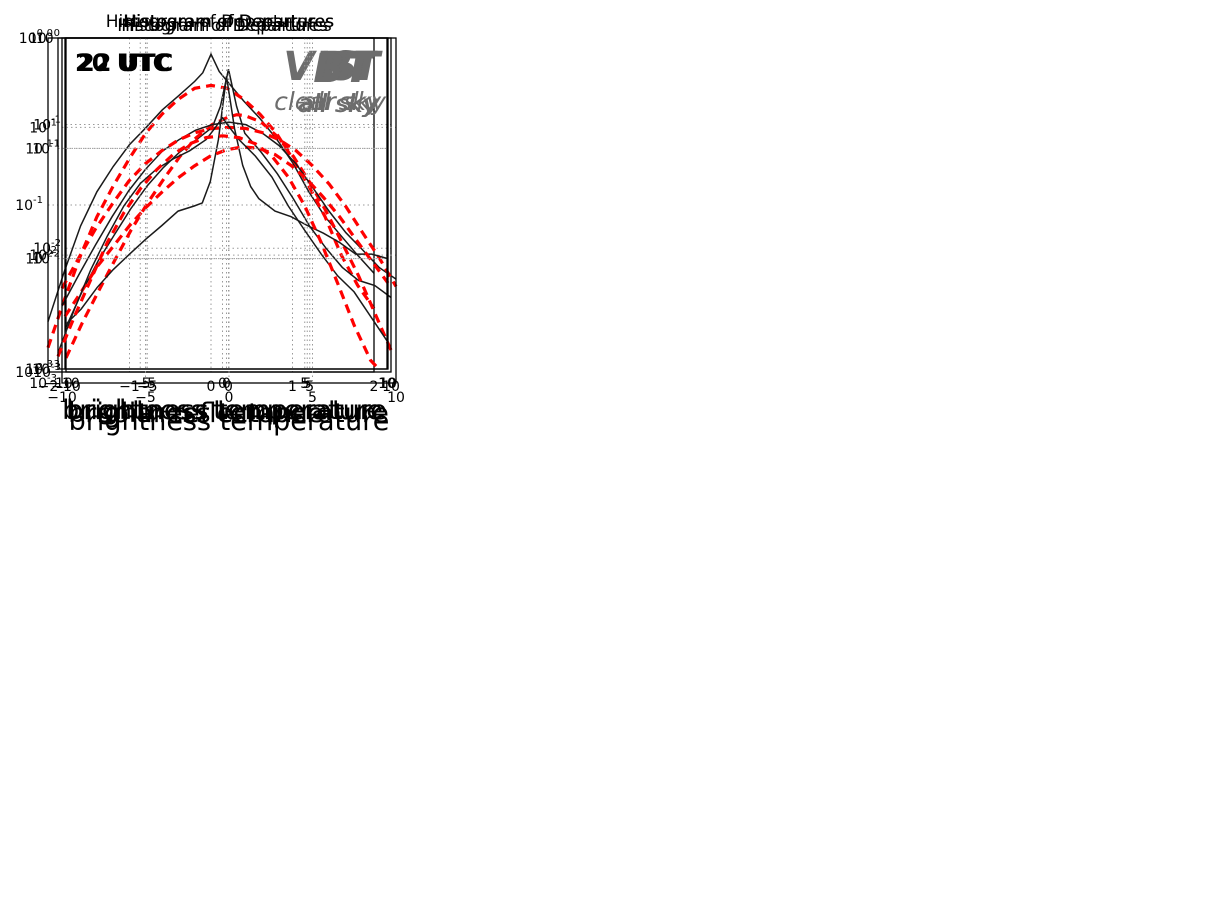 This screenshot has width=1209, height=902. I want to click on sky-annotation: clear sky, so click(330, 101).